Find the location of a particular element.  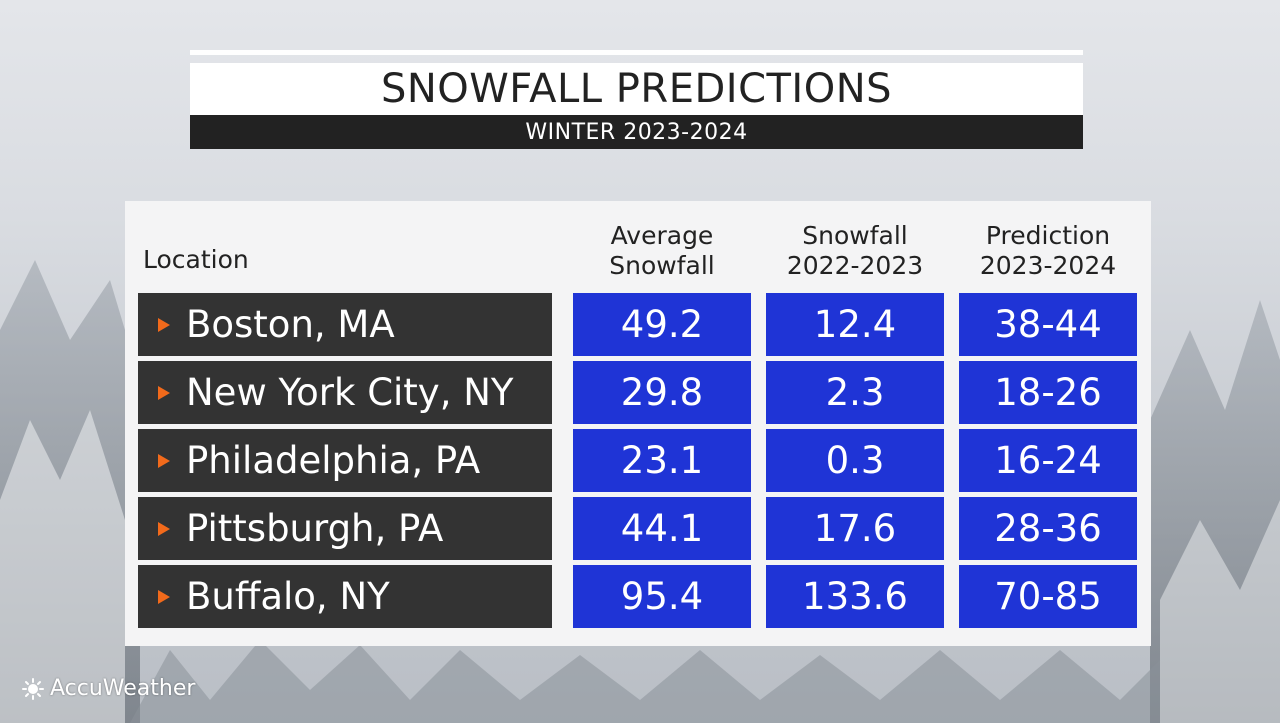

header-prediction-2023-2024: Prediction 2023-2024 is located at coordinates (1048, 250).